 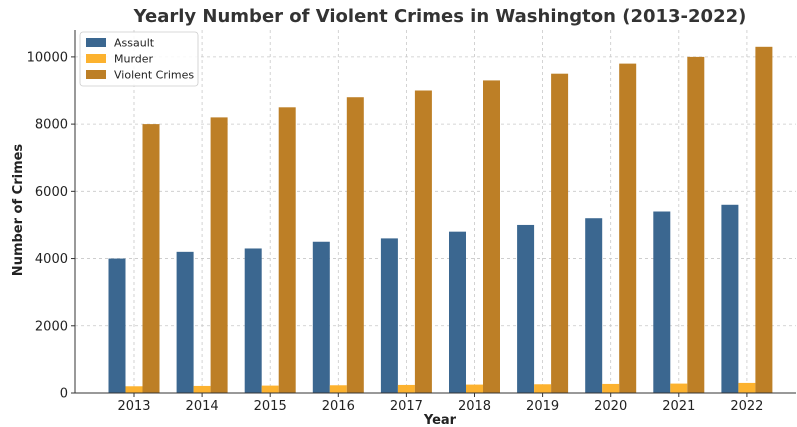 I want to click on bar-murder-2014, so click(x=202, y=389).